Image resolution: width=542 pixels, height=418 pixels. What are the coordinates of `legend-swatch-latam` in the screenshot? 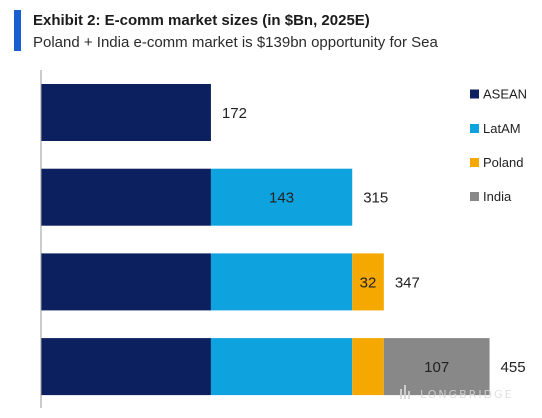 It's located at (474, 128).